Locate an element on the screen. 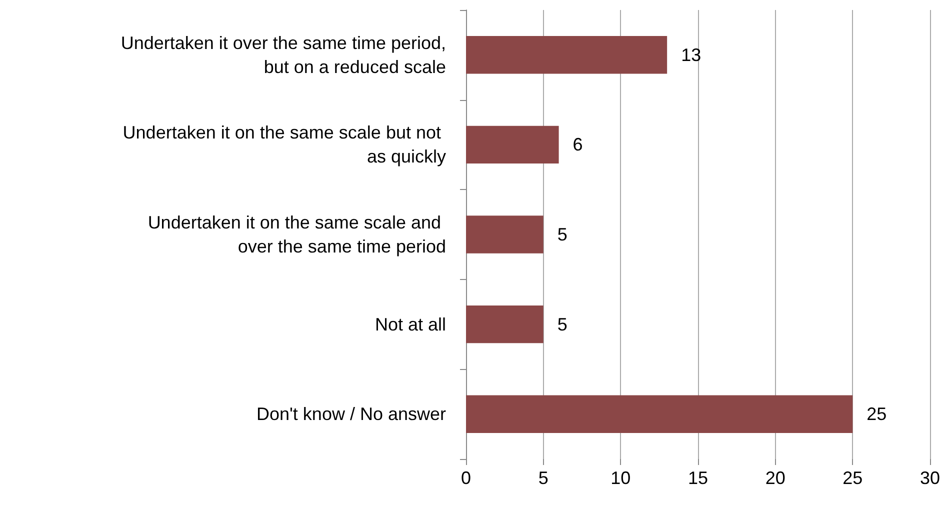 The image size is (946, 507). x-tick-label: 25 is located at coordinates (852, 478).